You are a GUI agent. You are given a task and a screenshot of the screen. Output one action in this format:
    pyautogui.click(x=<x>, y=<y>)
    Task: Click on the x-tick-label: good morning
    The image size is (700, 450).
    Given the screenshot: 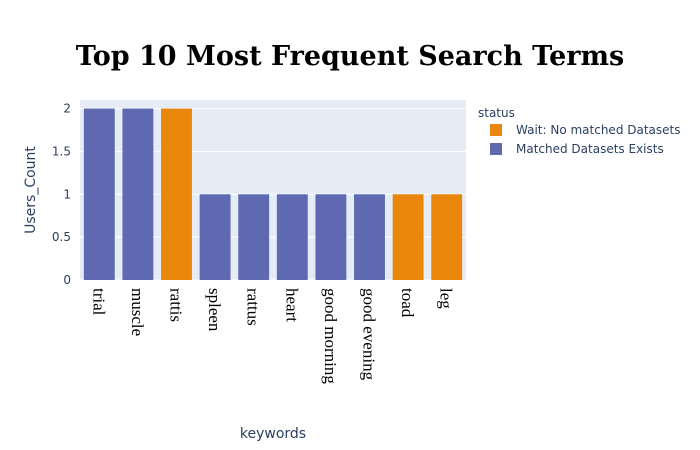 What is the action you would take?
    pyautogui.click(x=330, y=336)
    